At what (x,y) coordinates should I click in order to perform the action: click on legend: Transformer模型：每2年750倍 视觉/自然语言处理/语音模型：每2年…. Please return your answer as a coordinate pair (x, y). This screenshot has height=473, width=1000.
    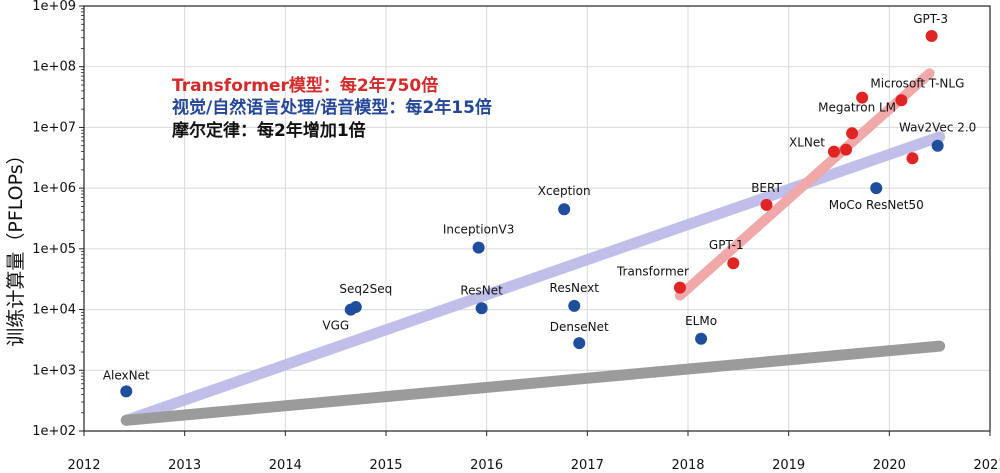
    Looking at the image, I should click on (332, 108).